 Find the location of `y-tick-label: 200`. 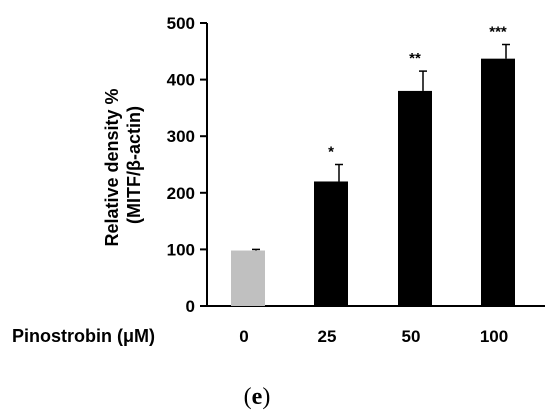

y-tick-label: 200 is located at coordinates (181, 193).